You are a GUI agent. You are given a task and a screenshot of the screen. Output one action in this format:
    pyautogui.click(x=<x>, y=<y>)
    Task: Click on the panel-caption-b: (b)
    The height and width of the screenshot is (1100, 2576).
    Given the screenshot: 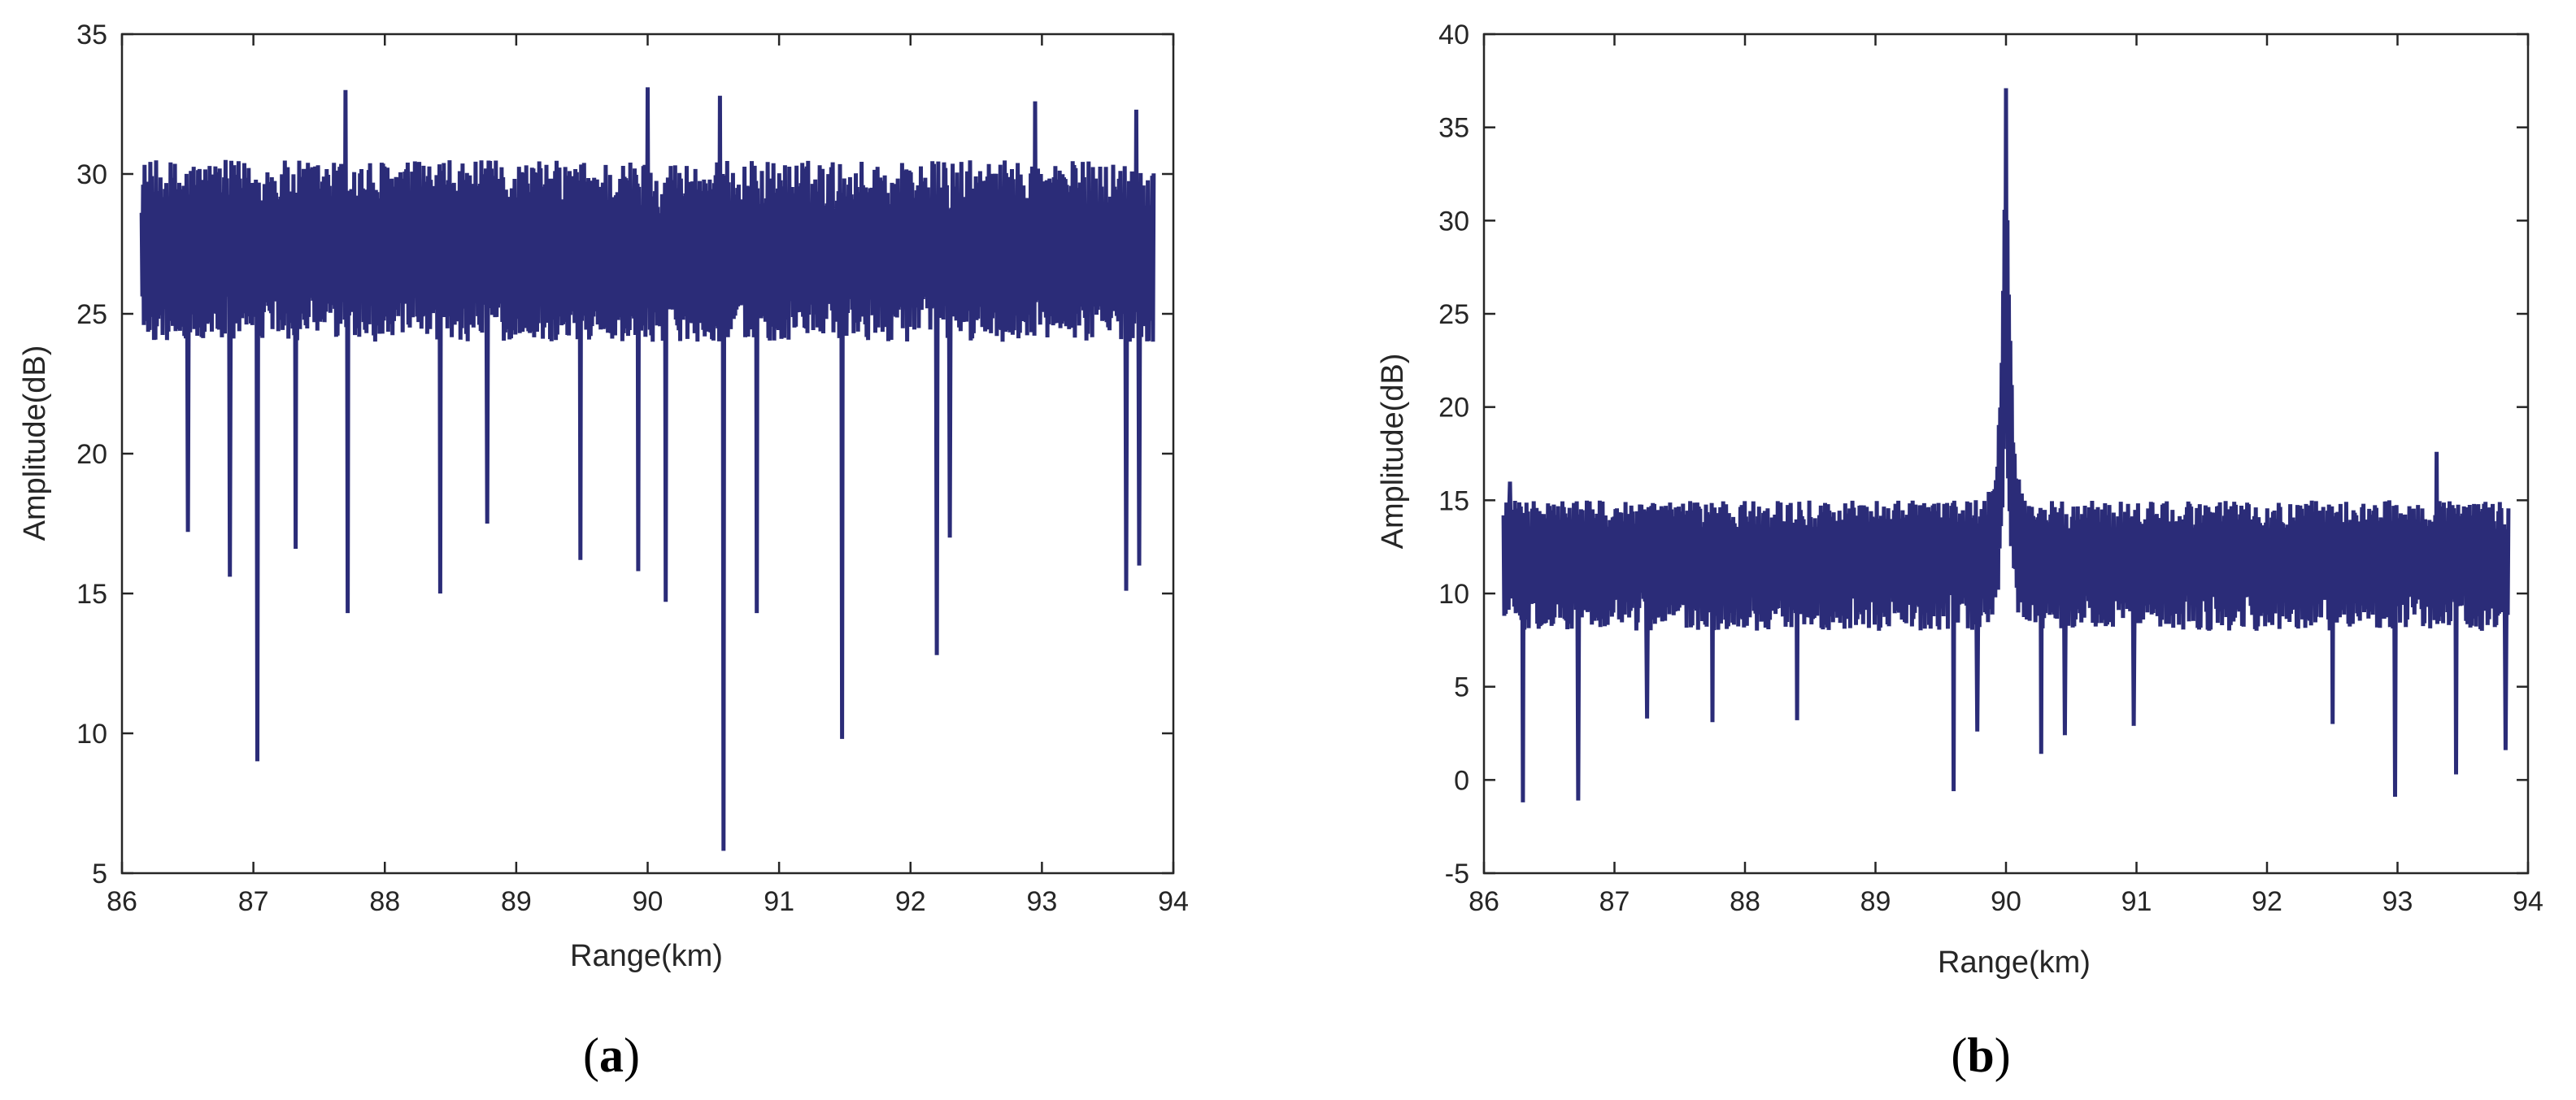 What is the action you would take?
    pyautogui.click(x=1981, y=1055)
    